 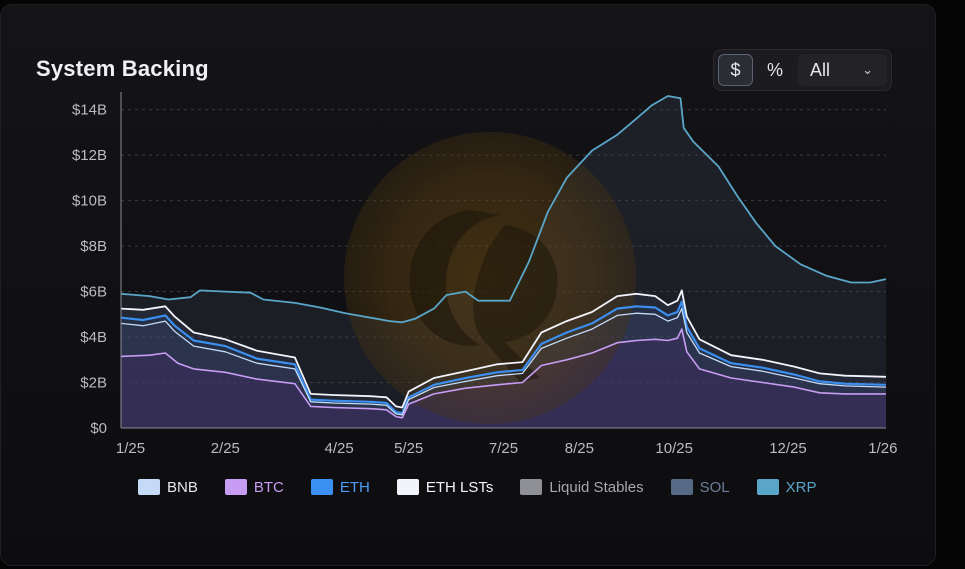 I want to click on legend-label: XRP, so click(x=801, y=487).